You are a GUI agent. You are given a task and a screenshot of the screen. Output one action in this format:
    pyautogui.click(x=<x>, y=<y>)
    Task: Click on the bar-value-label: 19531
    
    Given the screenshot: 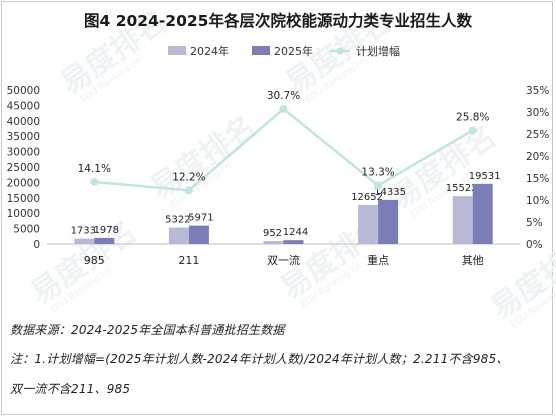 What is the action you would take?
    pyautogui.click(x=485, y=176)
    